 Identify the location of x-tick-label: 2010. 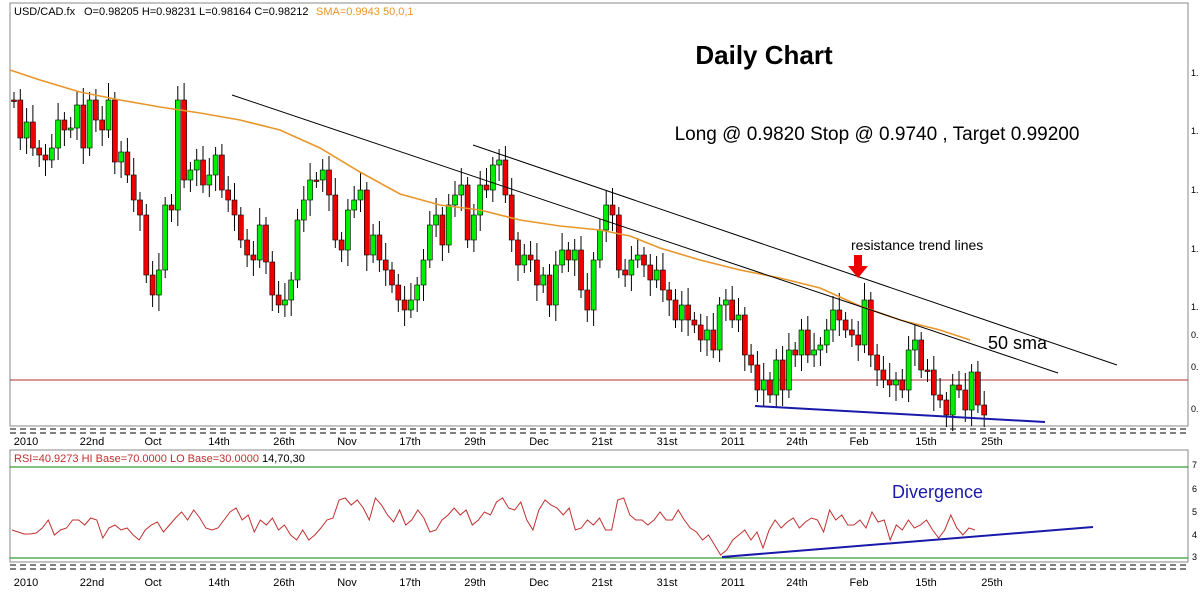
(26, 583).